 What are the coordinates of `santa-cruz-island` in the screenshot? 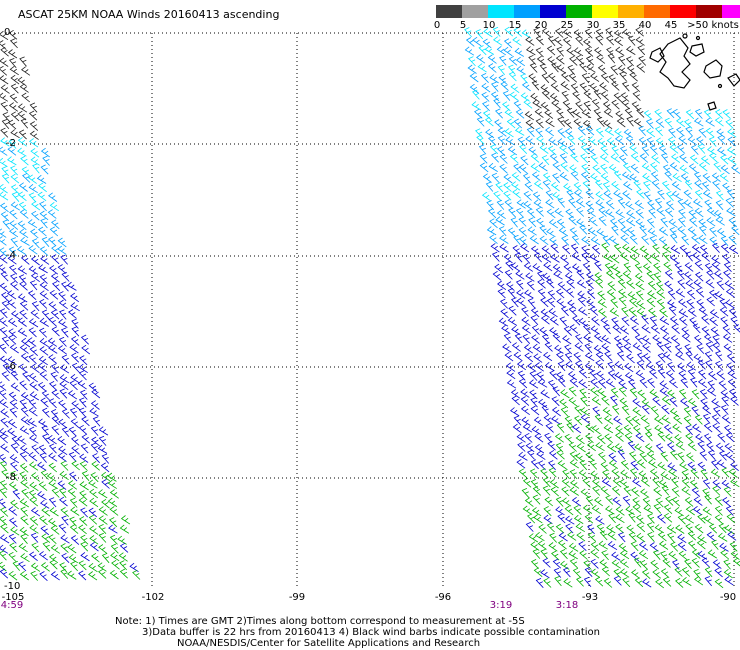 It's located at (713, 69).